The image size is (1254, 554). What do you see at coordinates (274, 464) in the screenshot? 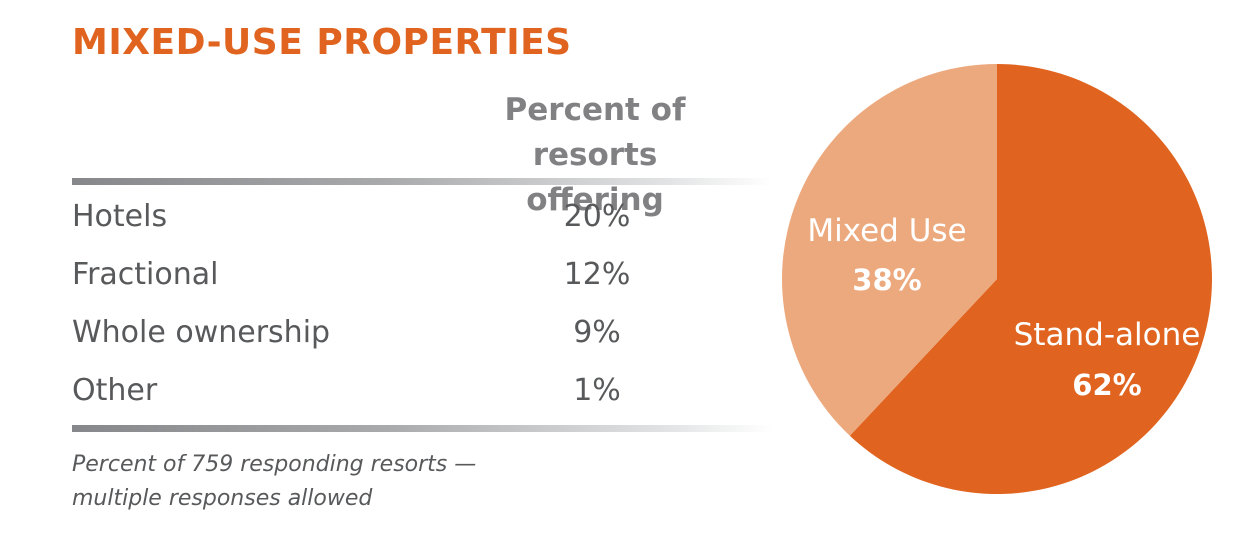
I see `footnote-line-1: Percent of 759 responding resorts —` at bounding box center [274, 464].